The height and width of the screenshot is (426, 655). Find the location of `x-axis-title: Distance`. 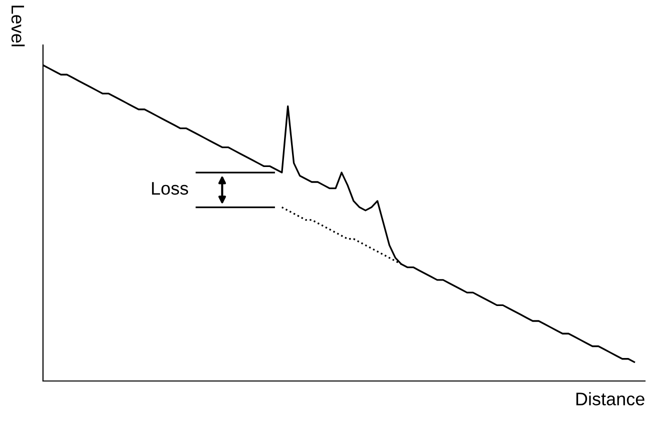

x-axis-title: Distance is located at coordinates (610, 399).